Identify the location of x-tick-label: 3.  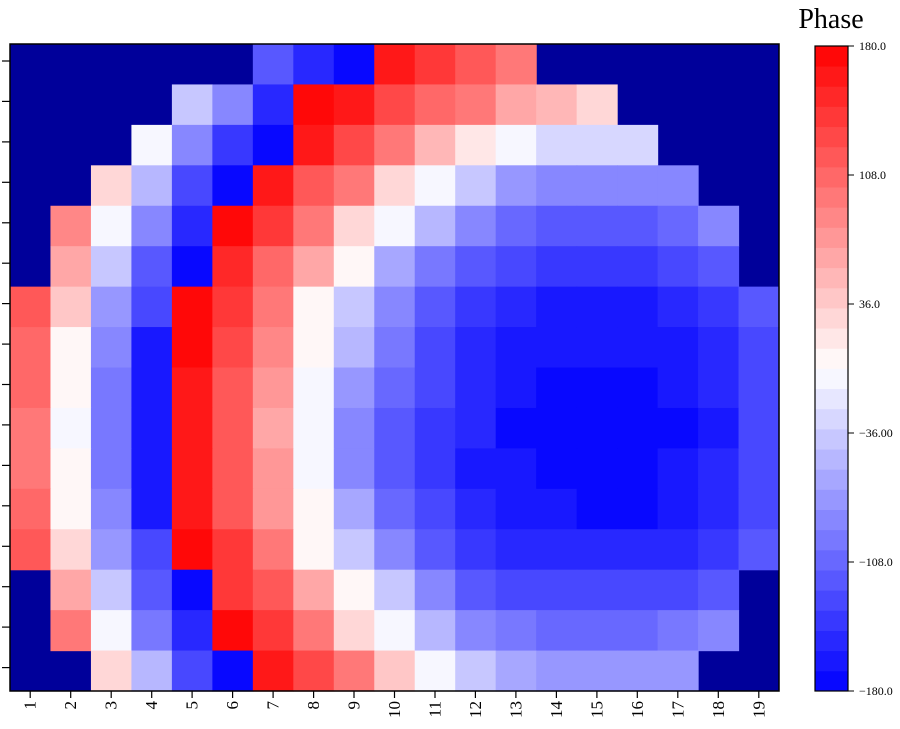
(111, 705).